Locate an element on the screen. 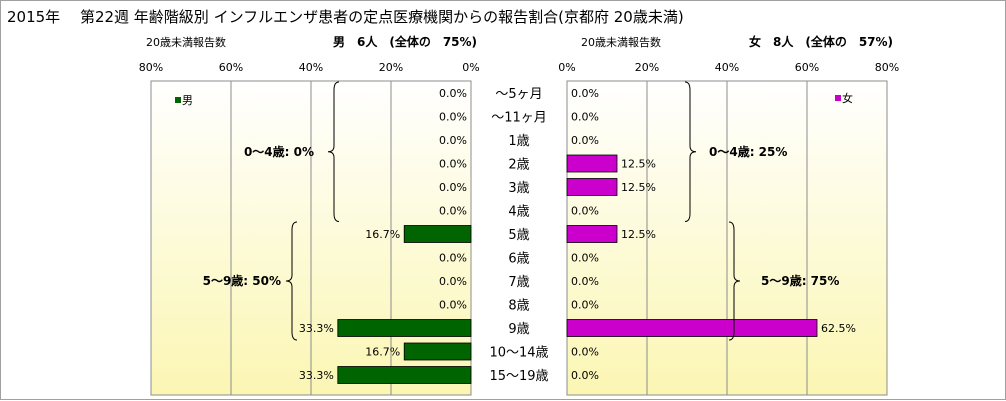  age-category-label: 4歳 is located at coordinates (518, 212).